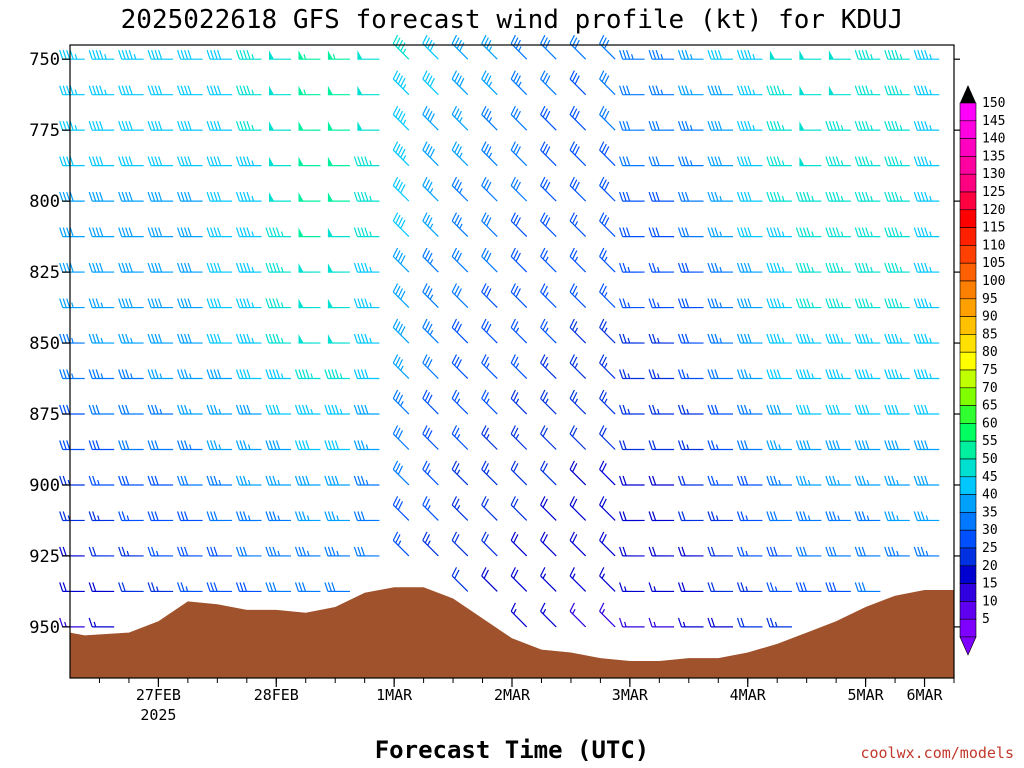  Describe the element at coordinates (831, 55) in the screenshot. I see `barb-pennant` at that location.